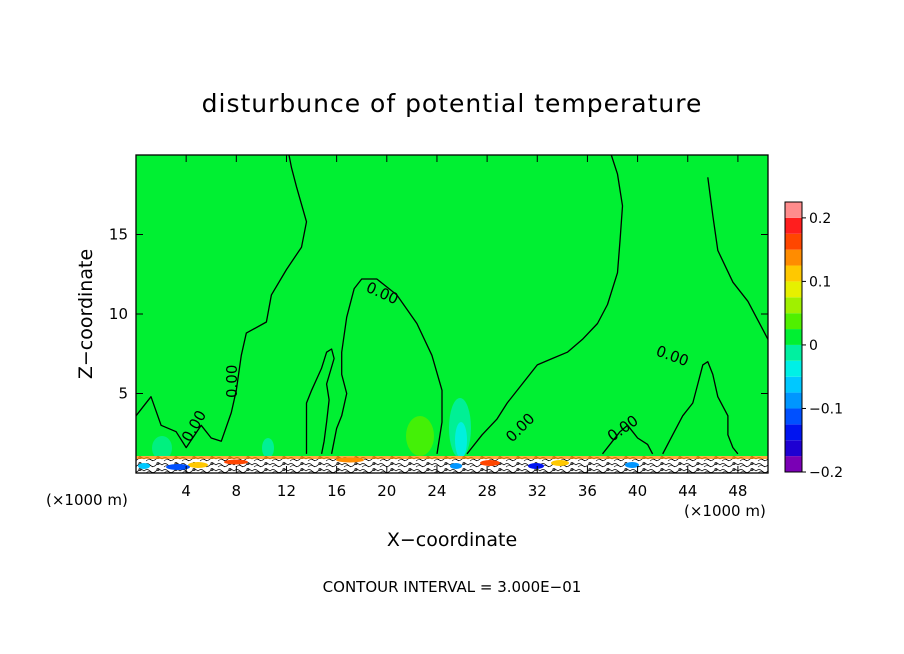  I want to click on y-tick-label: 5, so click(123, 394).